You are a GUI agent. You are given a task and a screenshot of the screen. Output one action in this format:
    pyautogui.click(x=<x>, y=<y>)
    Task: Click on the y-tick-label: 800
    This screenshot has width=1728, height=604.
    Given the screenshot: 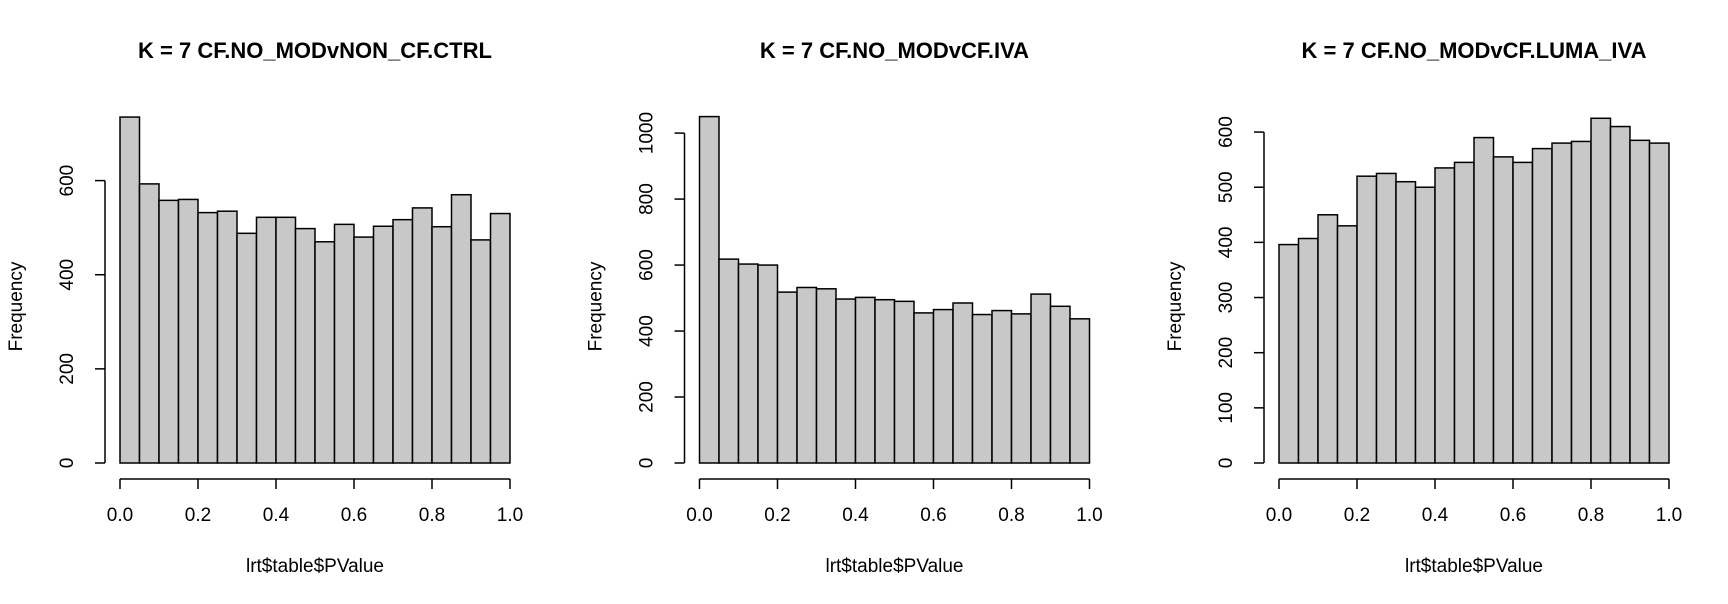 What is the action you would take?
    pyautogui.click(x=647, y=199)
    